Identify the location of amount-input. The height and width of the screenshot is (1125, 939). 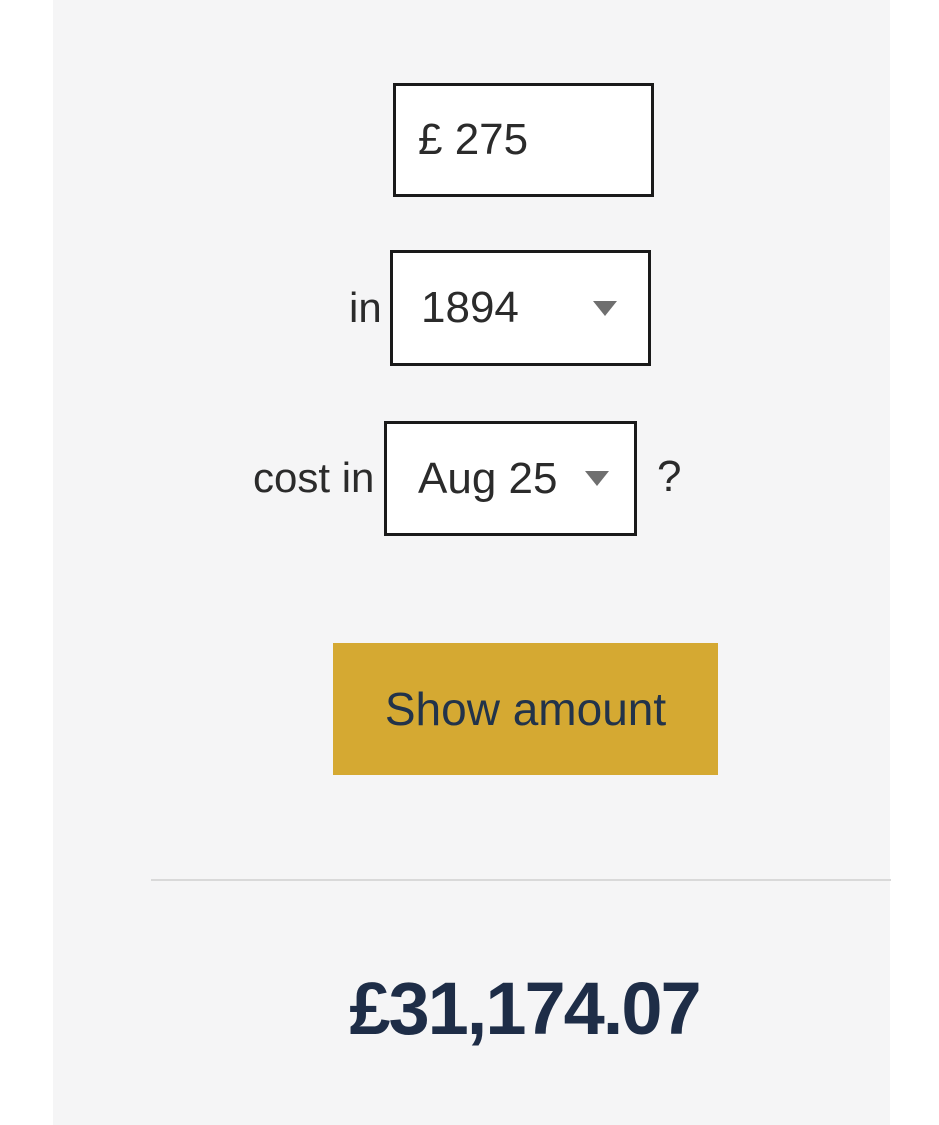
(523, 140).